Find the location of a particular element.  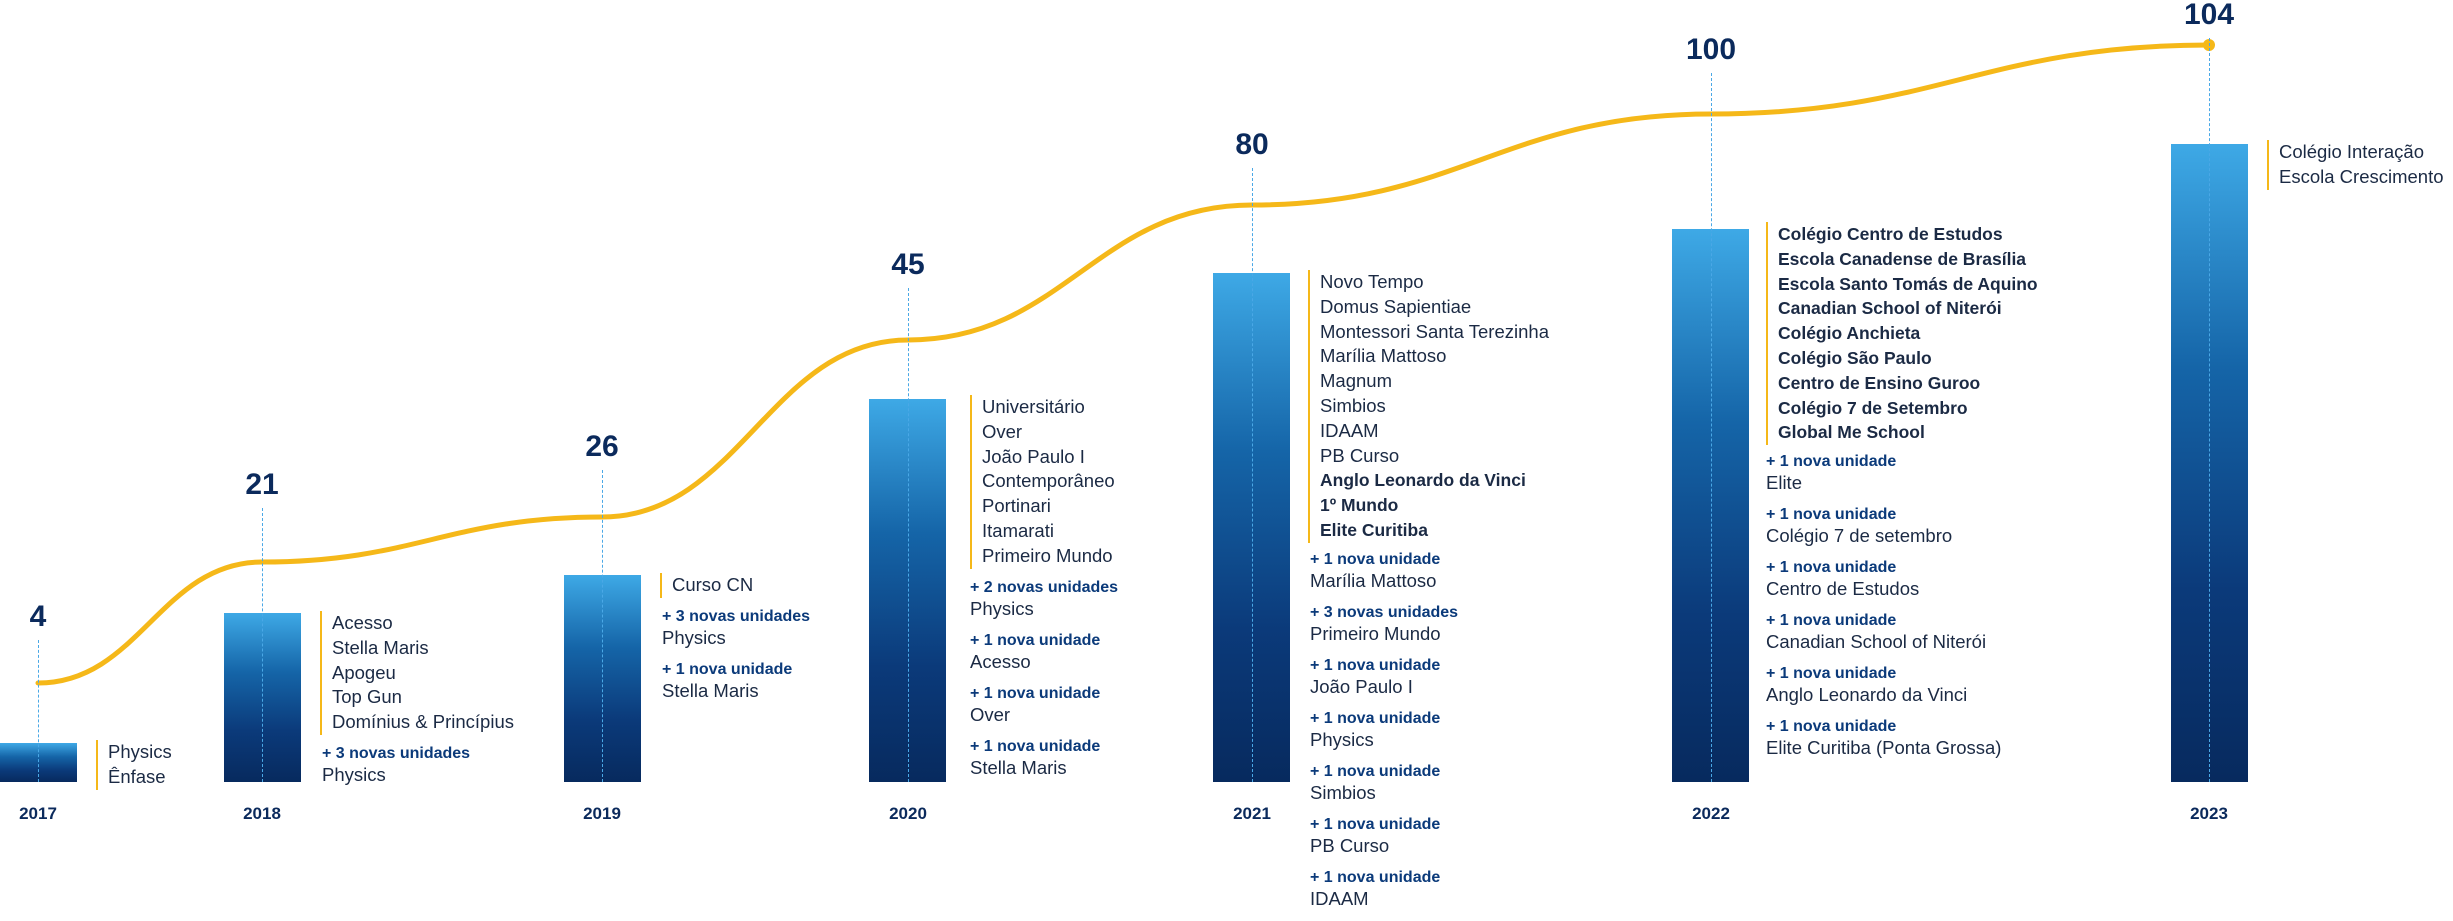

addition-item: + 1 nova unidade Over is located at coordinates (1044, 705).